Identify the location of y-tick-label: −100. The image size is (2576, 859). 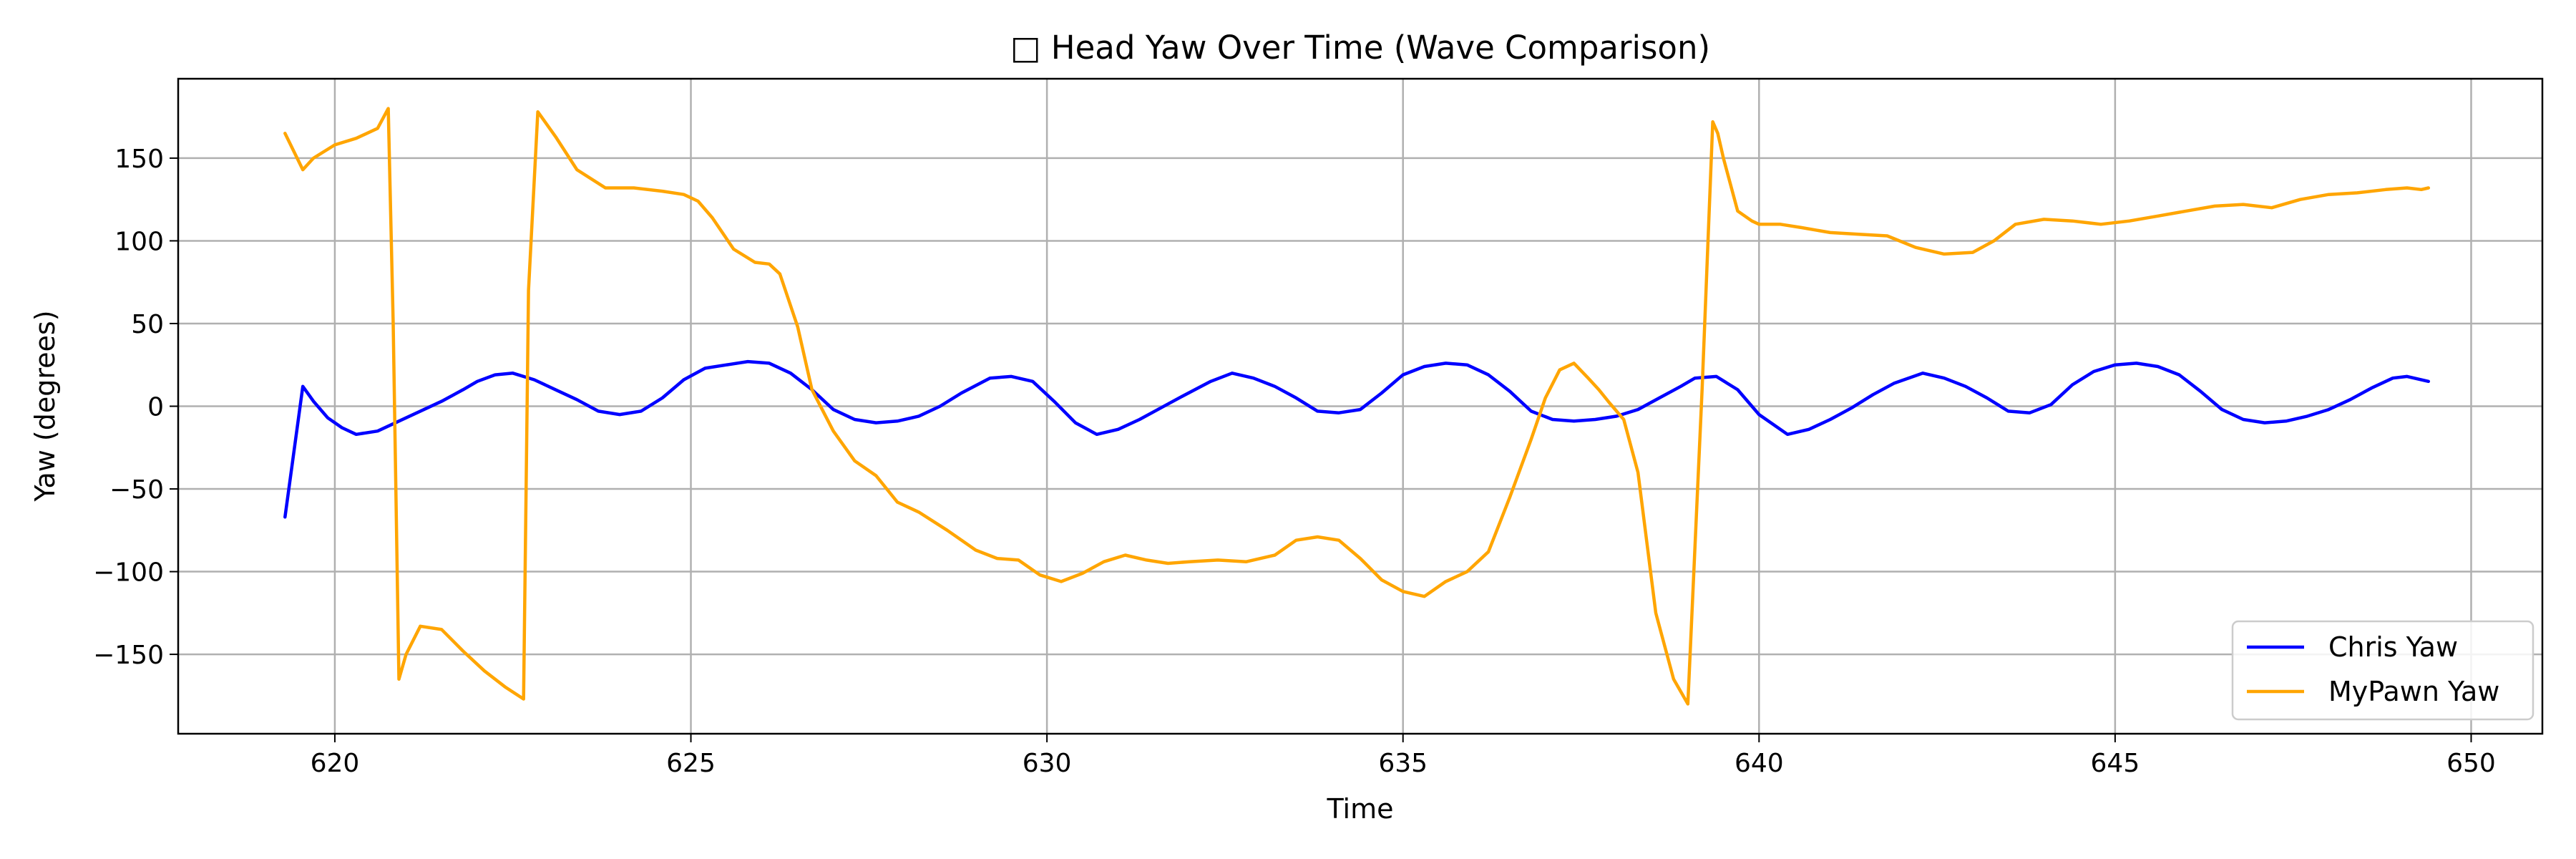
(128, 573).